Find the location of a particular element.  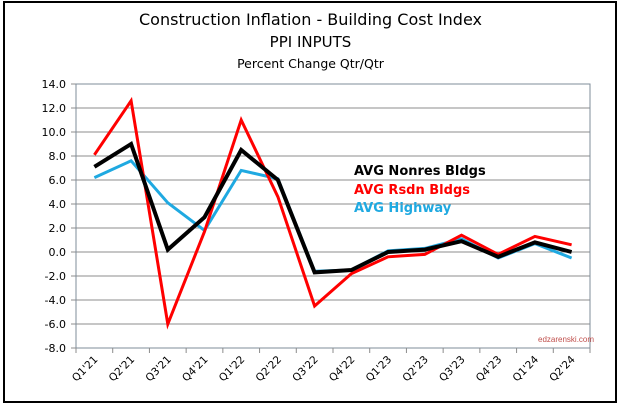

y-tick-label: -2.0 is located at coordinates (55, 276).